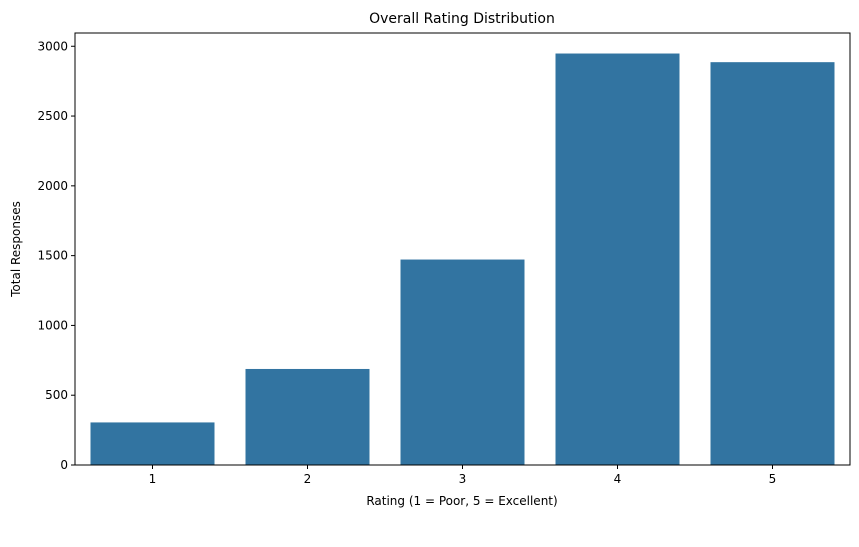 The width and height of the screenshot is (859, 547). I want to click on x-axis-ticks: 1 2 3 4 5, so click(463, 475).